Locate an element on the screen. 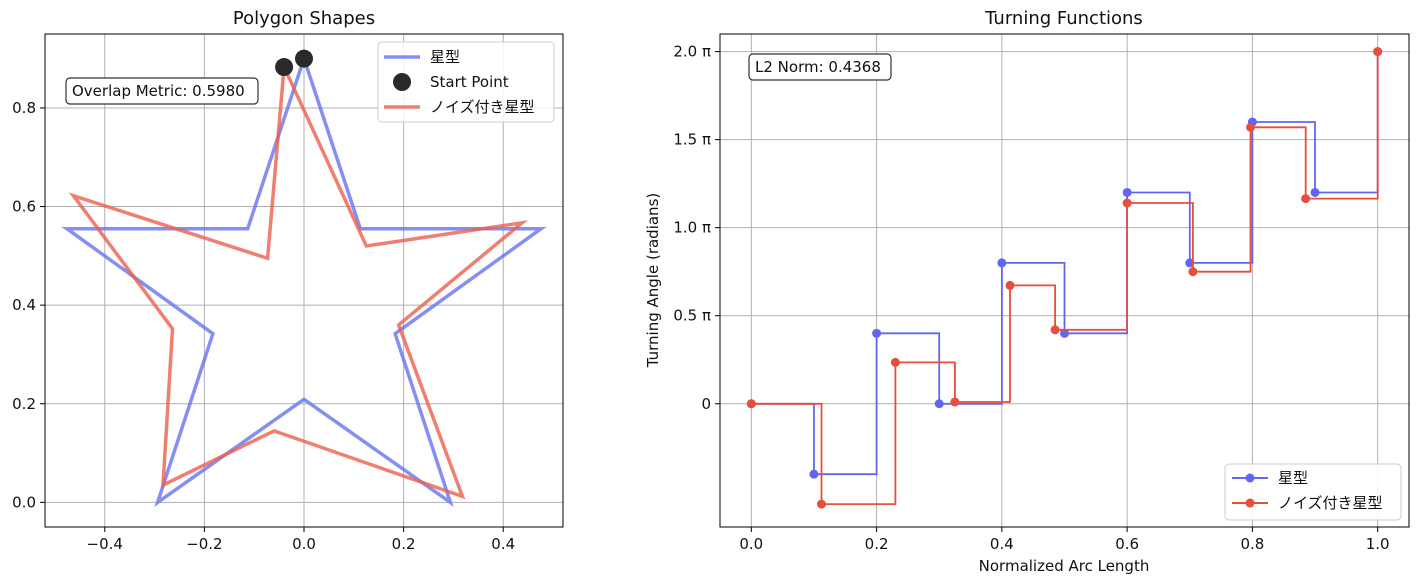 Image resolution: width=1419 pixels, height=584 pixels. right-ytick-label: 1.5 π is located at coordinates (692, 140).